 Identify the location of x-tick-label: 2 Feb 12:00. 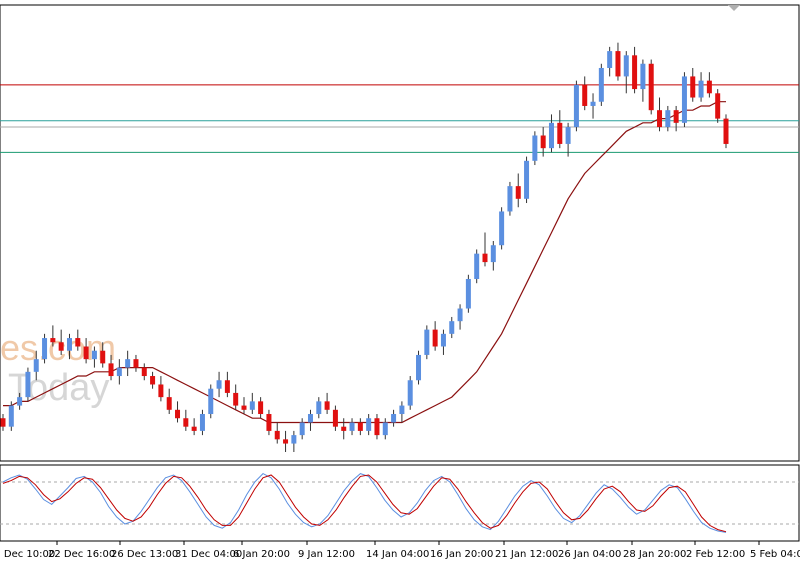
(715, 554).